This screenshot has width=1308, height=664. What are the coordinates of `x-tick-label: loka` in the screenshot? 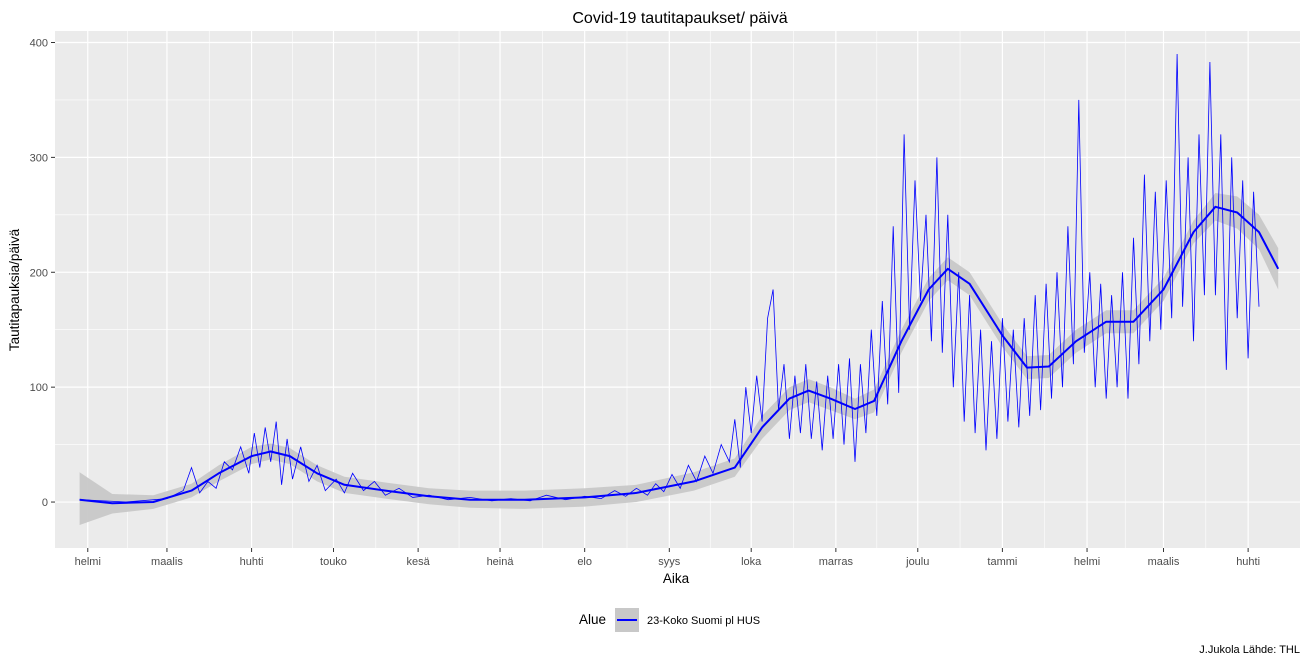 It's located at (751, 562).